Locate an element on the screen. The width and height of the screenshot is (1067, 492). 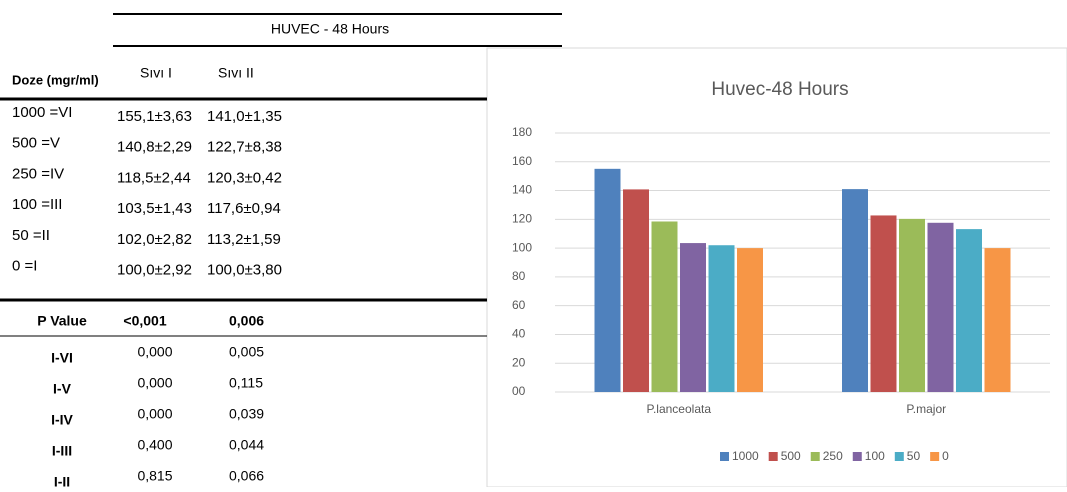
cell: 50 =II is located at coordinates (31, 235).